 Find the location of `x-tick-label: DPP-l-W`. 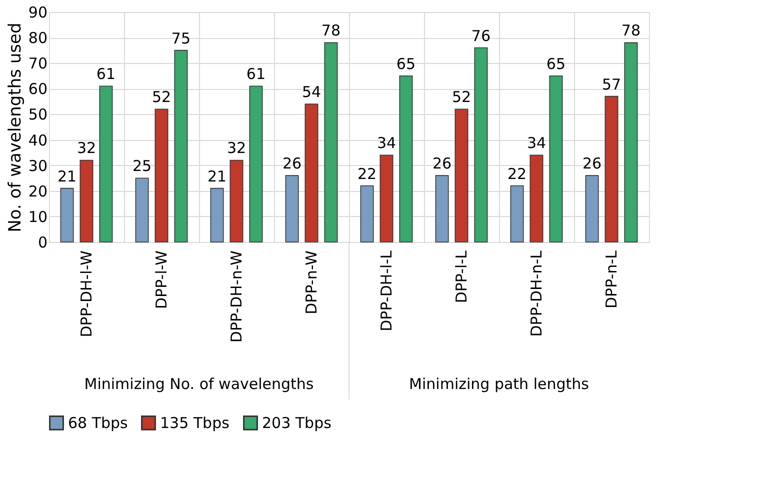

x-tick-label: DPP-l-W is located at coordinates (161, 280).